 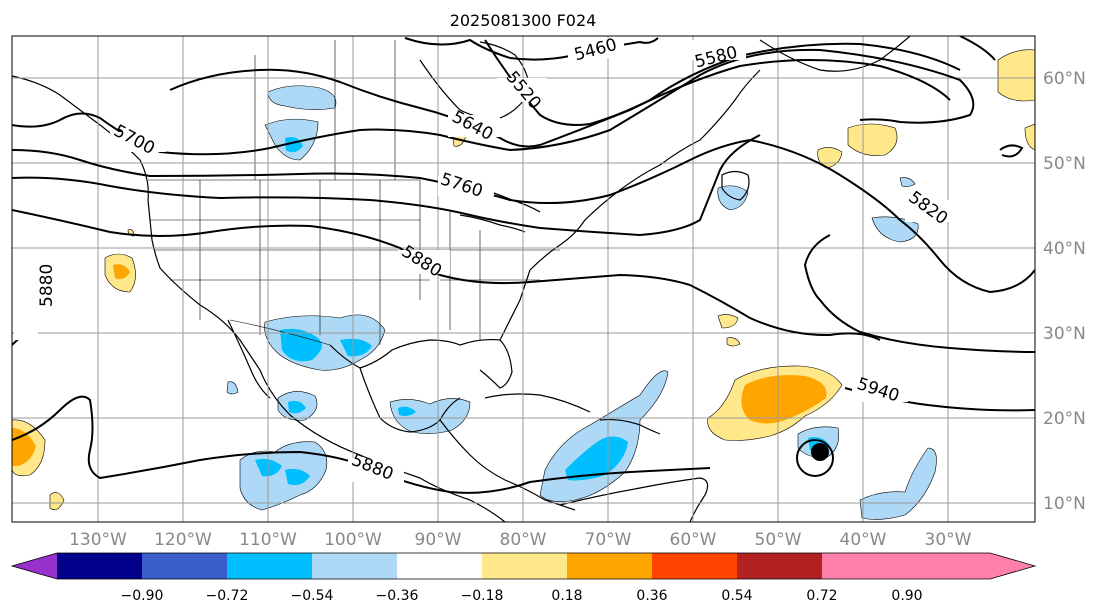 I want to click on lon-label: 110°W, so click(x=268, y=540).